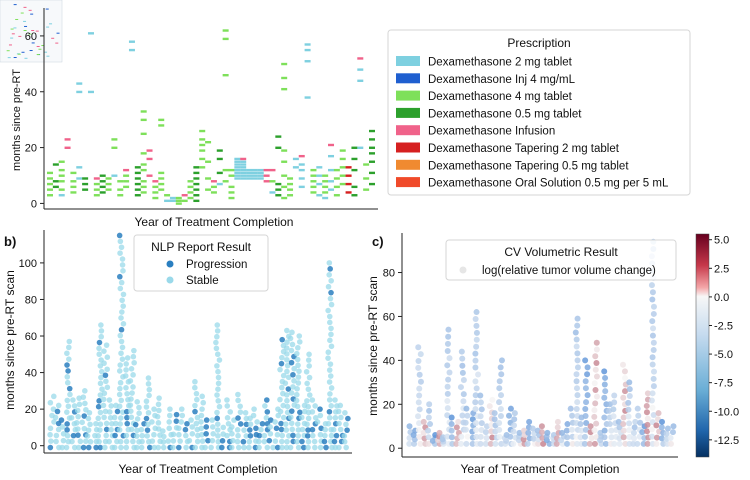  I want to click on panel-a-legend-label: Dexamethasone Tapering 0.5 mg tablet, so click(528, 166).